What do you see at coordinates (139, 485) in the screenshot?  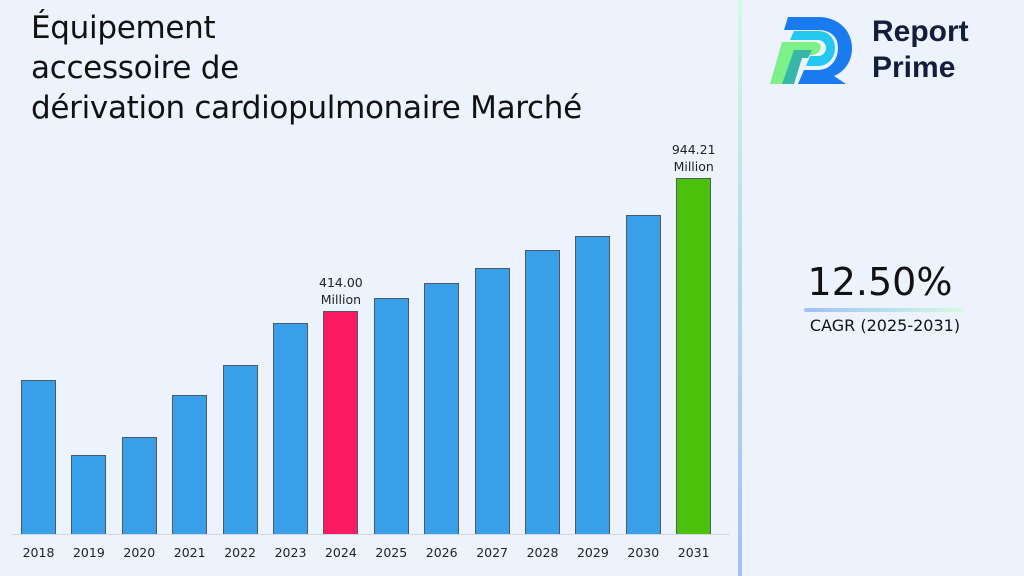 I see `bar-2020` at bounding box center [139, 485].